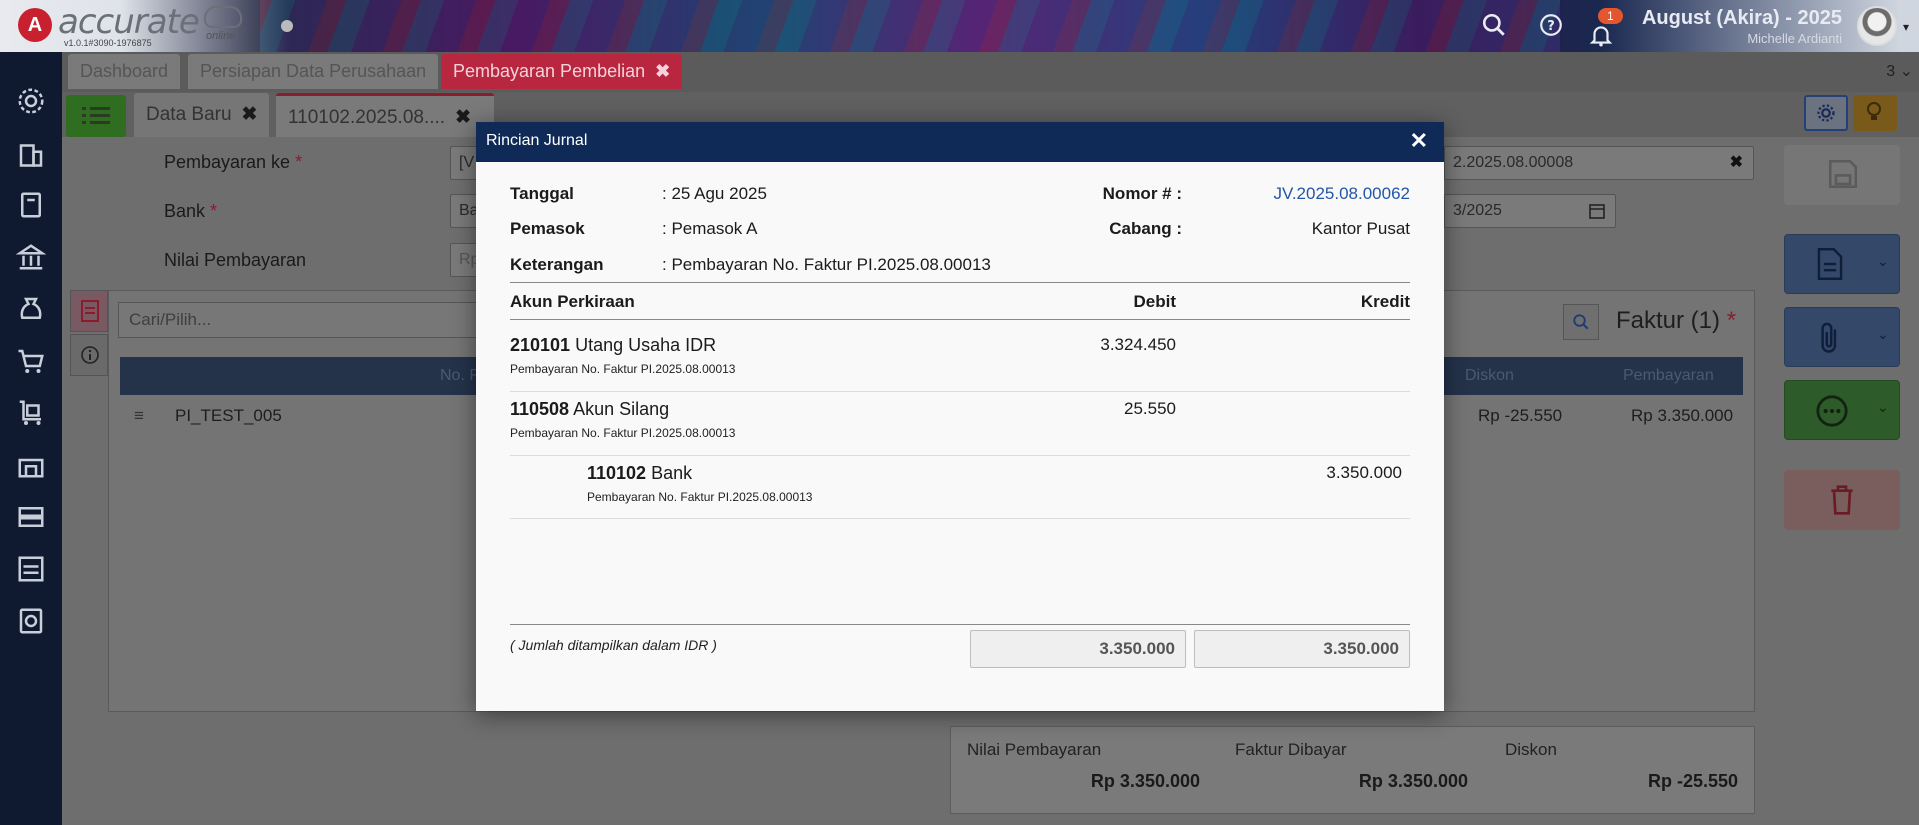  What do you see at coordinates (189, 114) in the screenshot?
I see `tab-label: Data Baru` at bounding box center [189, 114].